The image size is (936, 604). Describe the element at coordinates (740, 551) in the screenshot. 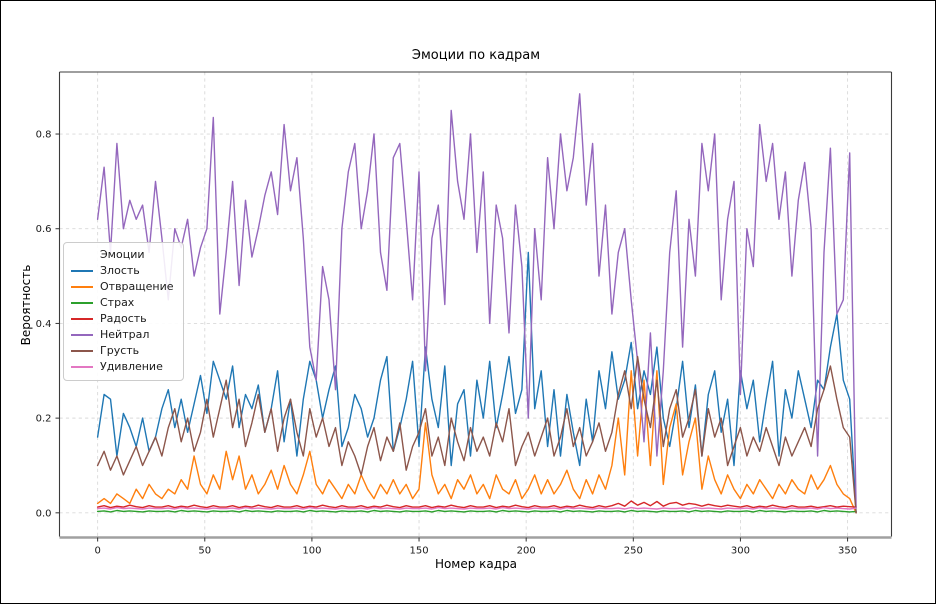

I see `x-tick-label: 300` at that location.